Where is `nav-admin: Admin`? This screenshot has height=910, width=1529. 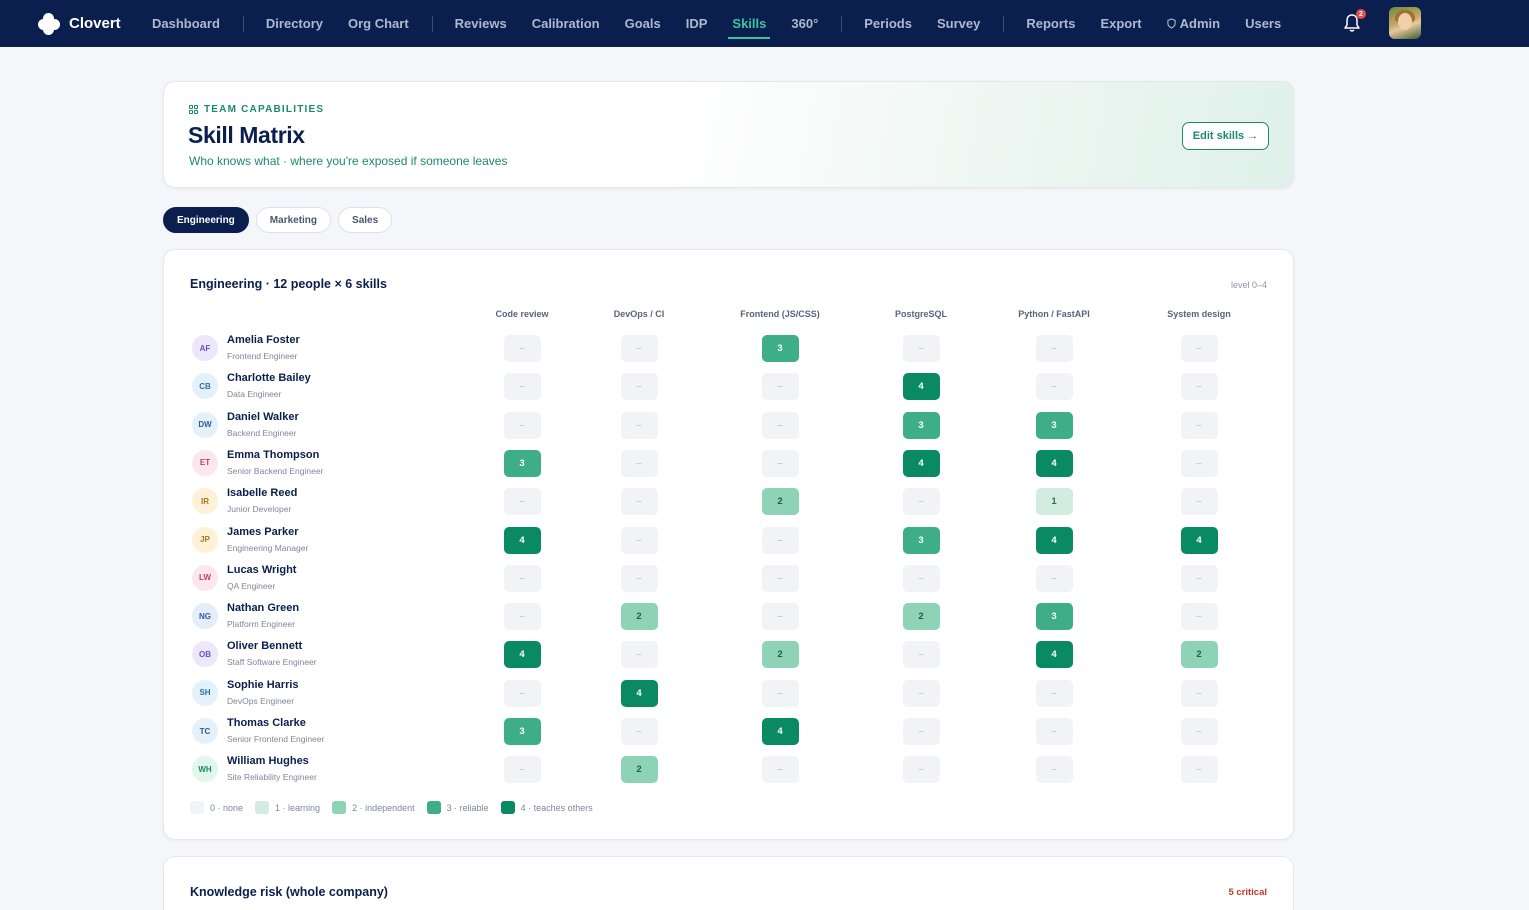
nav-admin: Admin is located at coordinates (1193, 23).